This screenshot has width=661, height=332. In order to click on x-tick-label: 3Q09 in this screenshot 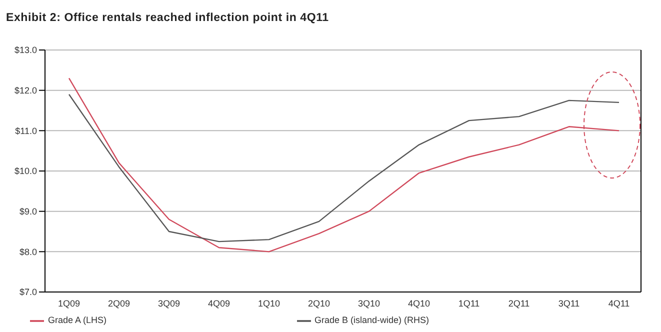, I will do `click(169, 303)`.